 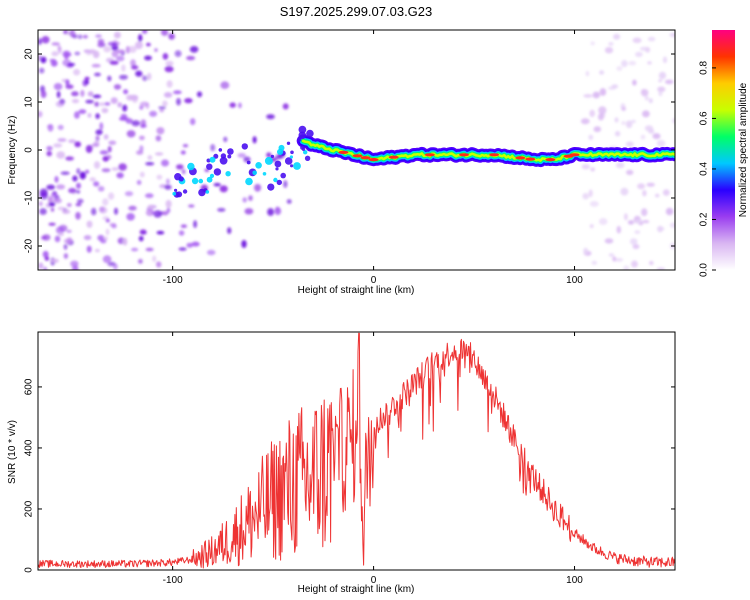 I want to click on colorbar-gradient, so click(x=723, y=150).